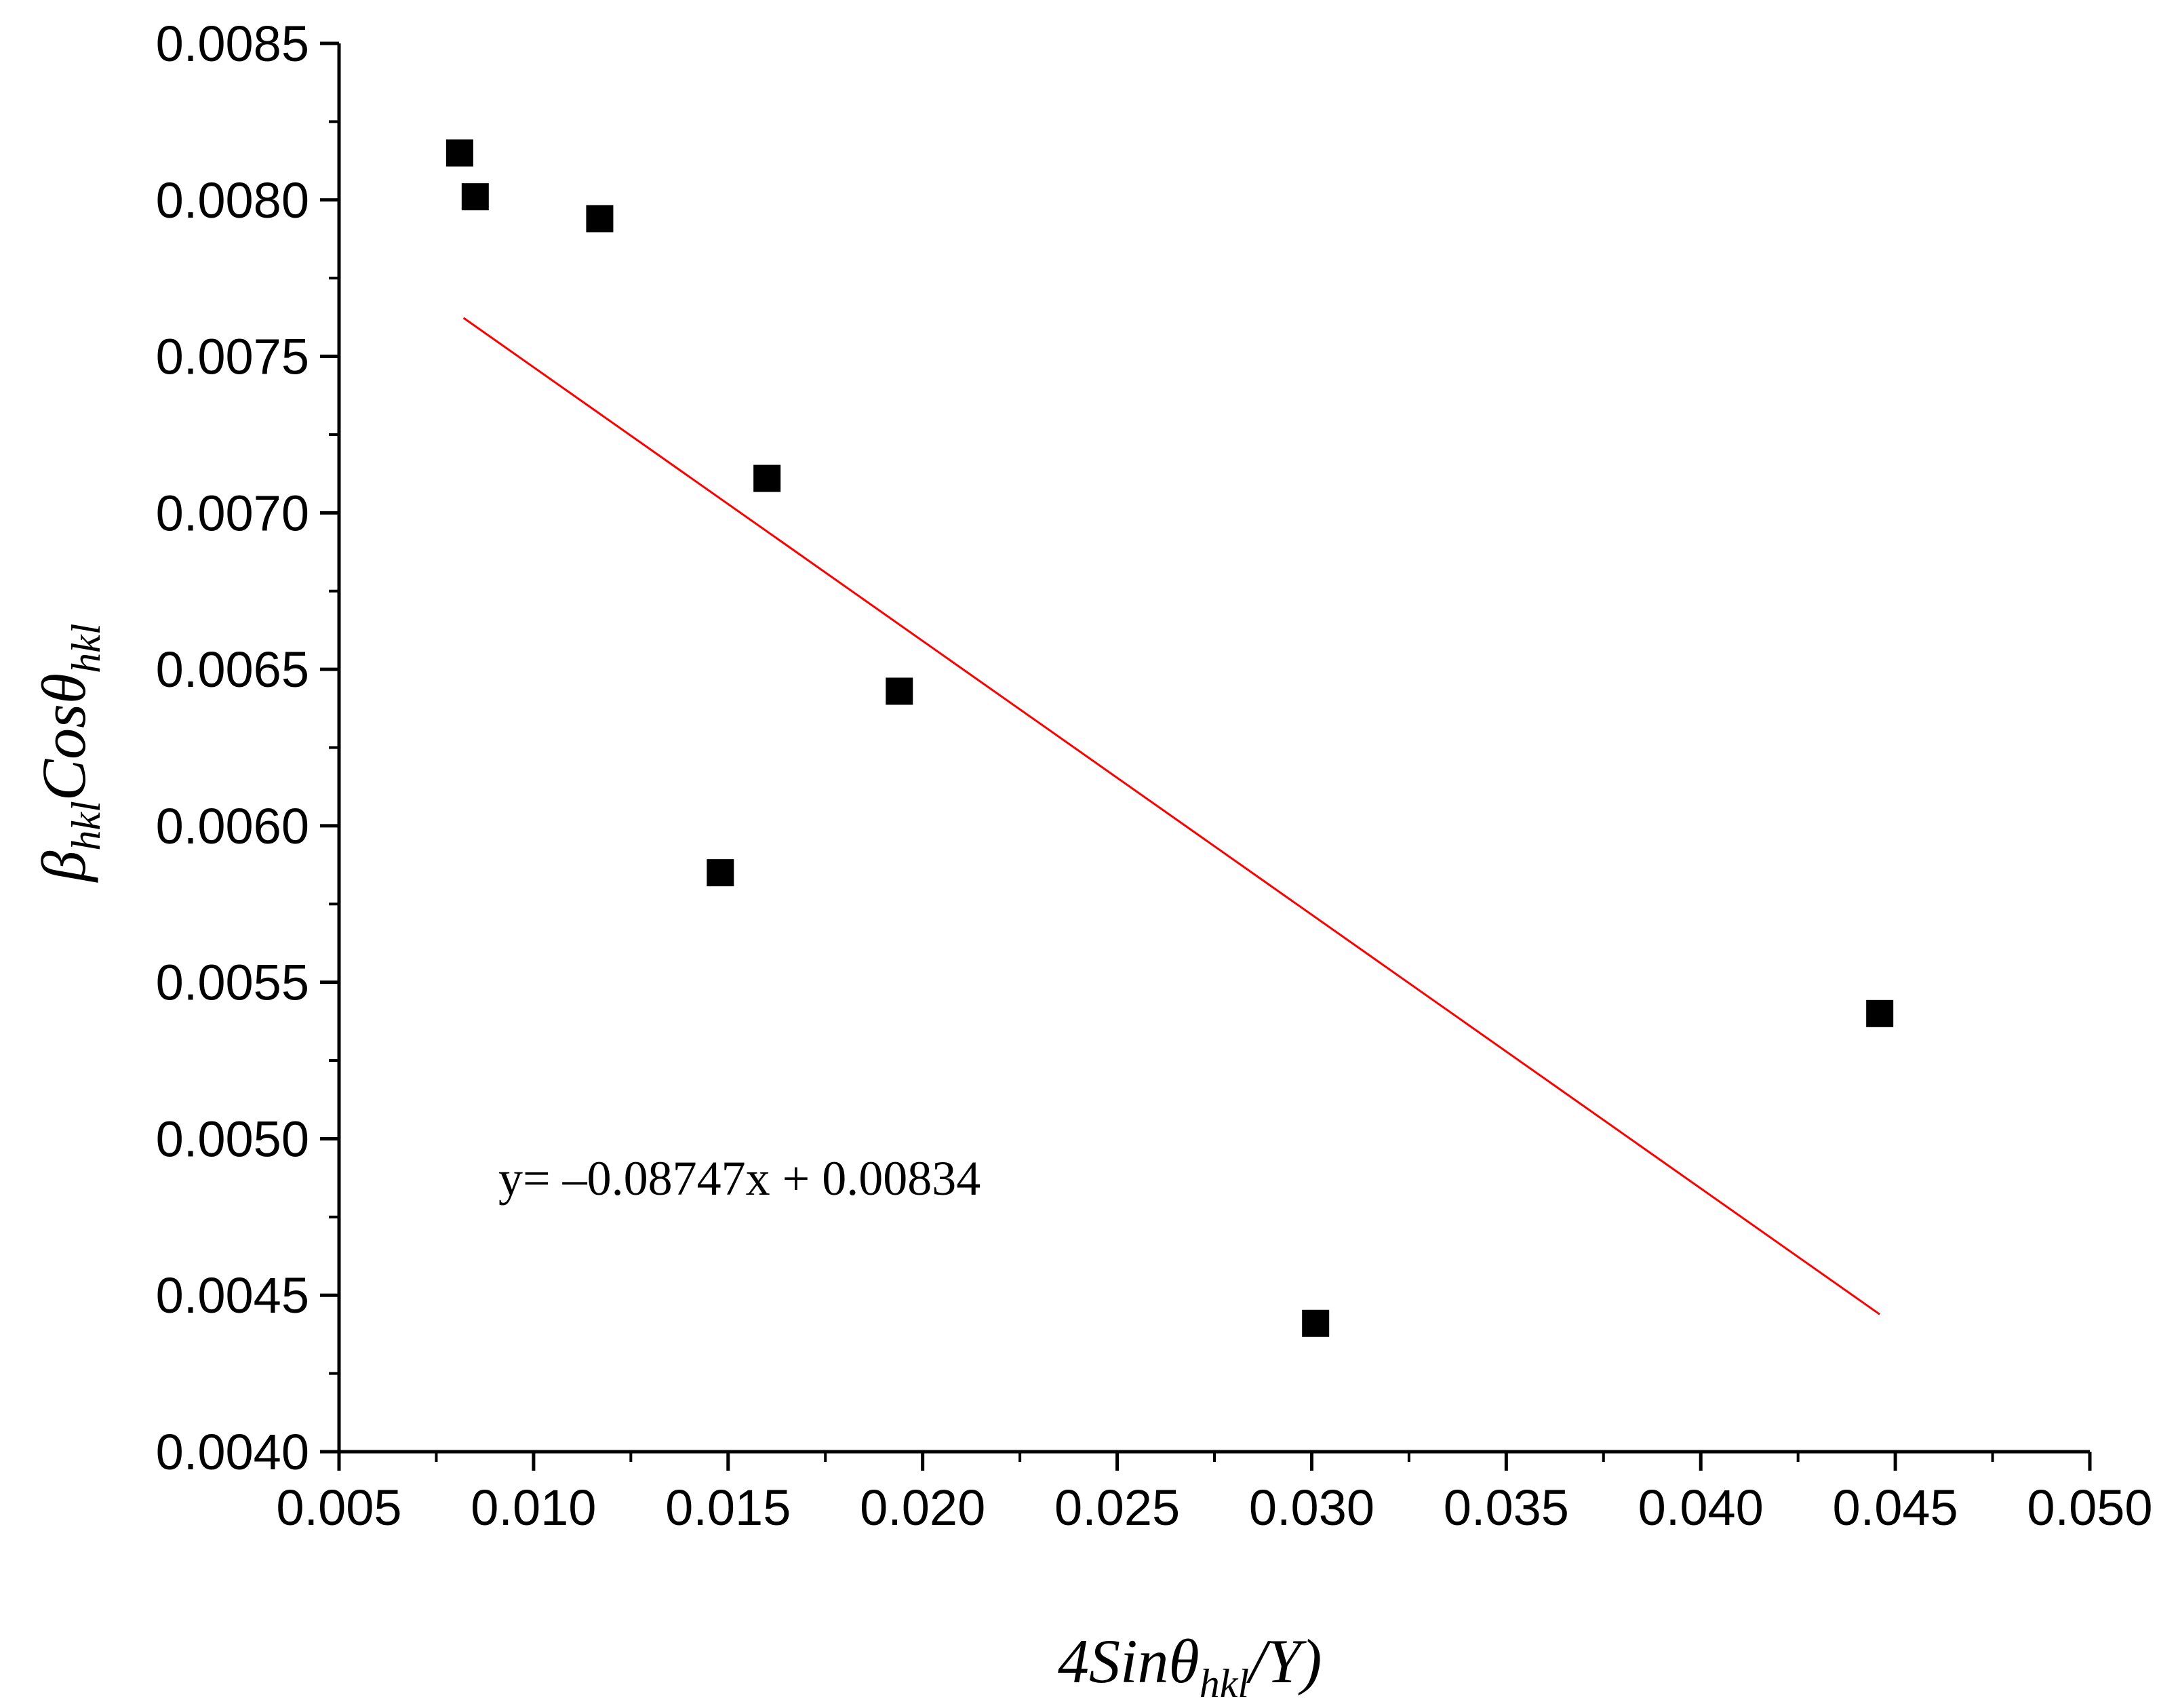 The width and height of the screenshot is (2178, 1708). What do you see at coordinates (739, 1178) in the screenshot?
I see `fit-equation: y= –0.08747x + 0.00834` at bounding box center [739, 1178].